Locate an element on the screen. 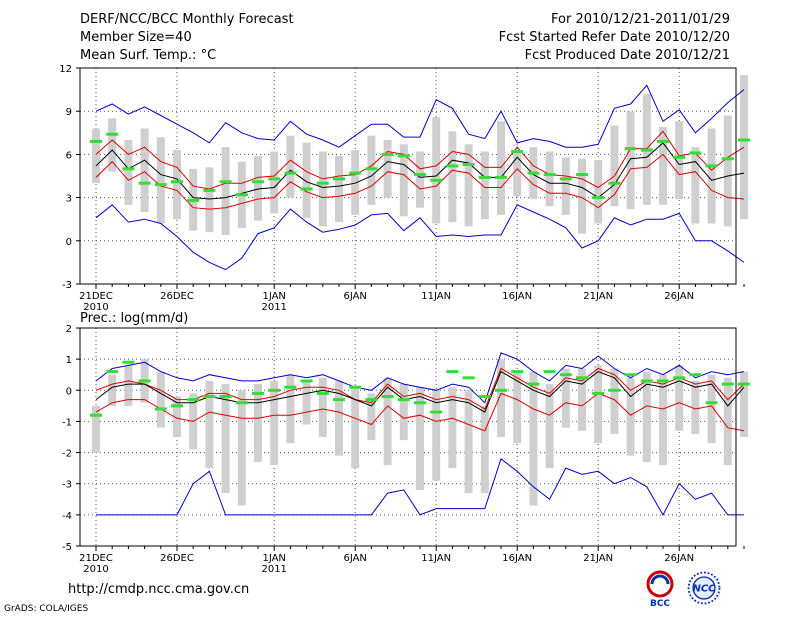  p1-xtick-label: 21DEC is located at coordinates (96, 296).